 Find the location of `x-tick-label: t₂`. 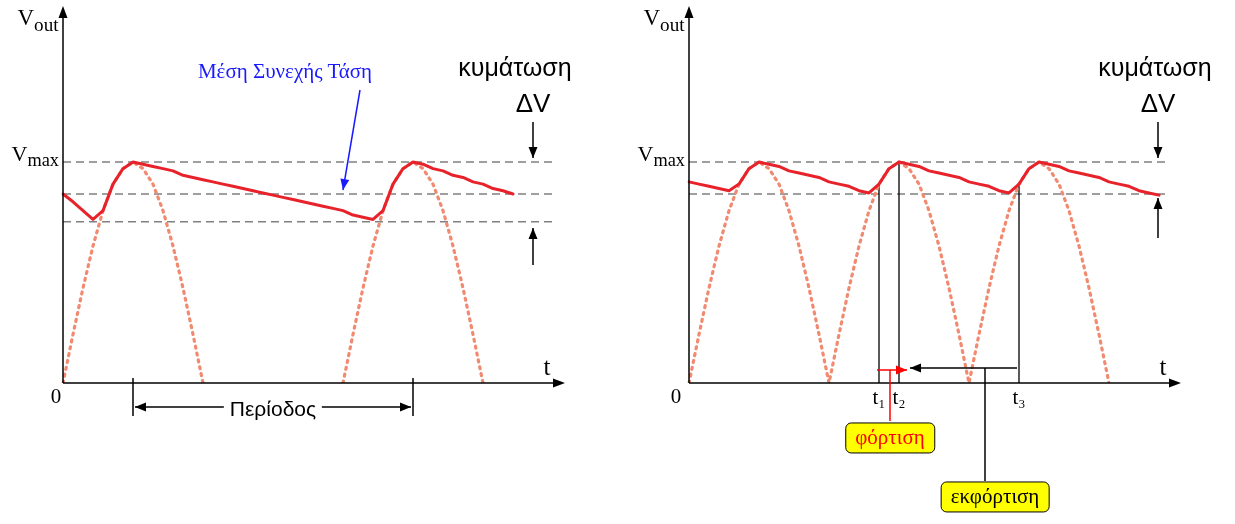

x-tick-label: t₂ is located at coordinates (899, 397).